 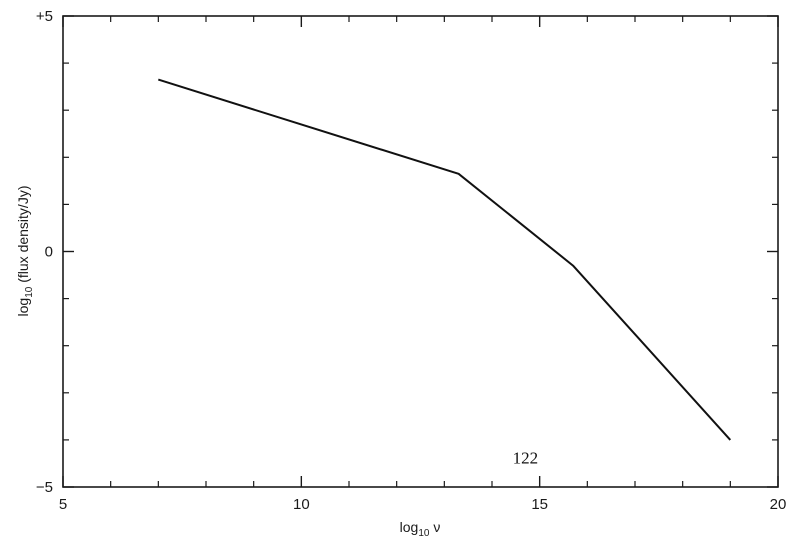 I want to click on x-axis-title-symbol: ν, so click(x=434, y=527).